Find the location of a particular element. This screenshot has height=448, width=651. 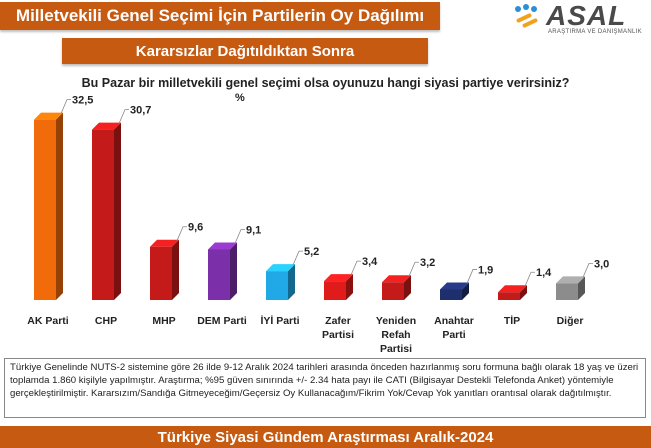

value-label: 3,0 is located at coordinates (601, 264).